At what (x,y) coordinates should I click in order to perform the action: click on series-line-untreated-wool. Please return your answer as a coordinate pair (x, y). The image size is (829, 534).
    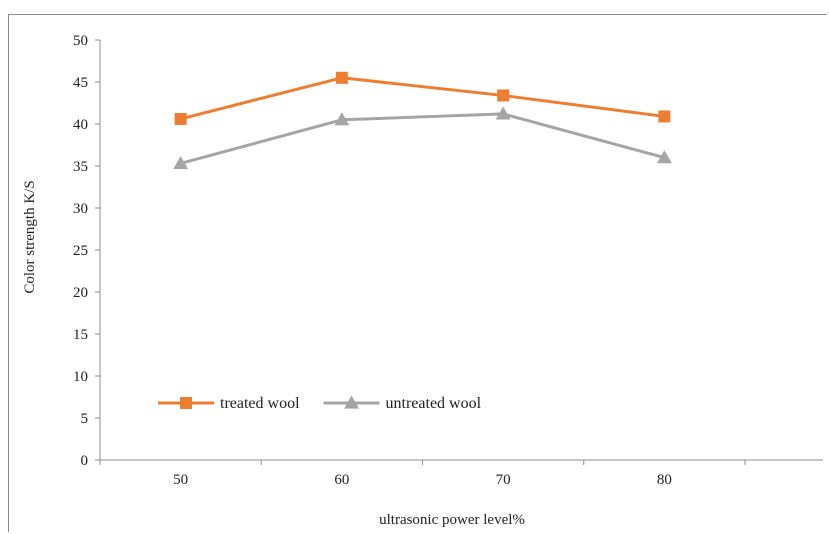
    Looking at the image, I should click on (422, 138).